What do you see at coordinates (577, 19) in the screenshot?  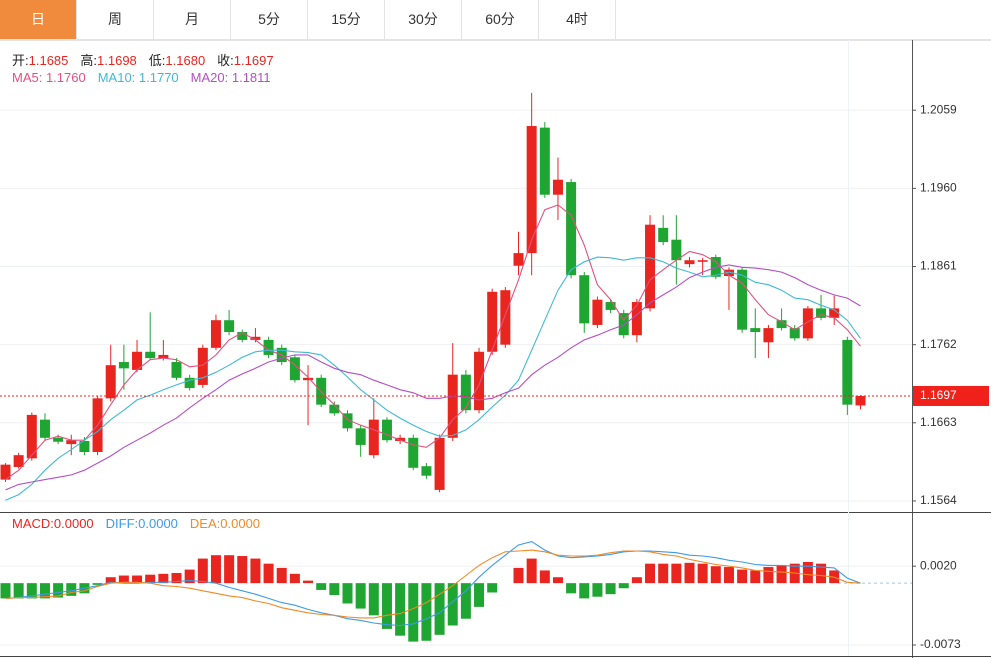 I see `period-tab: 4时` at bounding box center [577, 19].